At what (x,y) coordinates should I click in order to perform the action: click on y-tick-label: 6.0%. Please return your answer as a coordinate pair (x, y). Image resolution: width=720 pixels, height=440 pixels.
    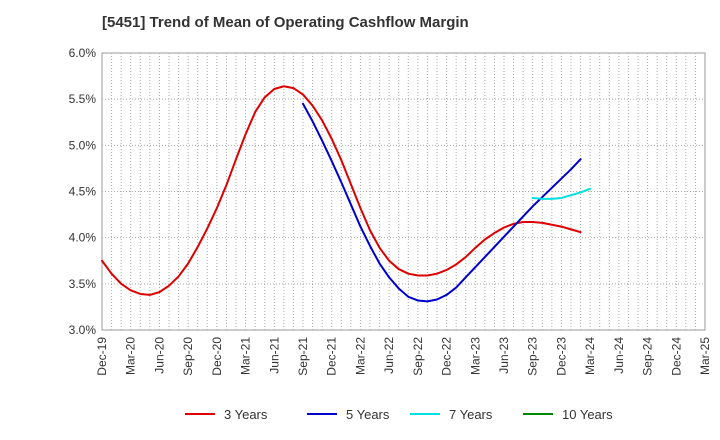
    Looking at the image, I should click on (83, 53).